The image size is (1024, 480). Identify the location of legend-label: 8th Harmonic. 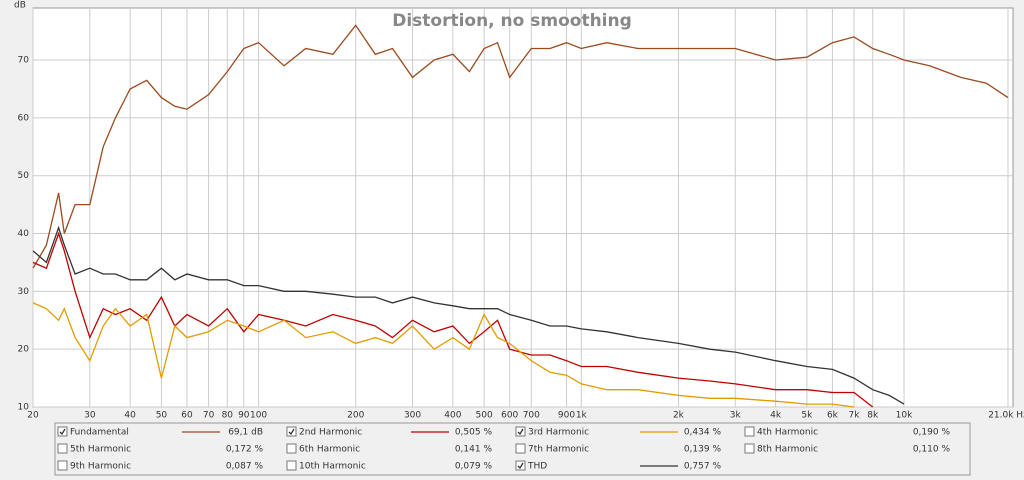
(787, 450).